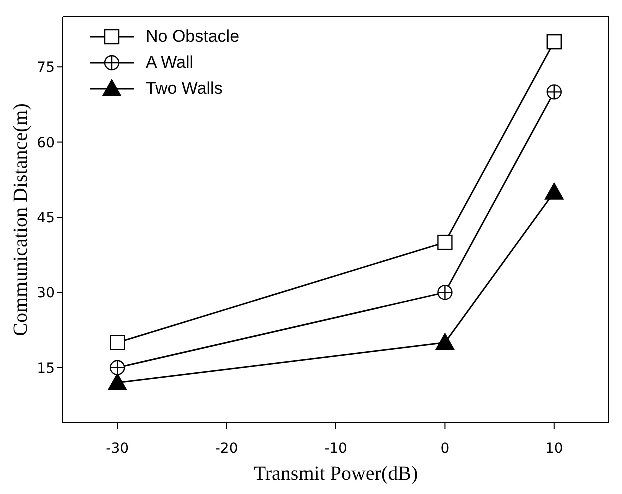 This screenshot has height=494, width=622. I want to click on y-tick-label: 75, so click(46, 68).